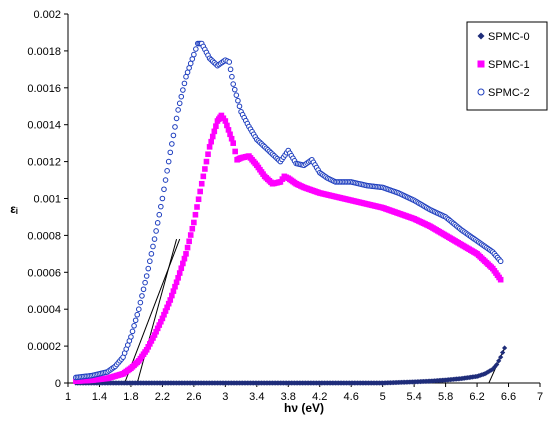 Image resolution: width=550 pixels, height=433 pixels. Describe the element at coordinates (304, 408) in the screenshot. I see `x-axis-label: hν (eV)` at that location.